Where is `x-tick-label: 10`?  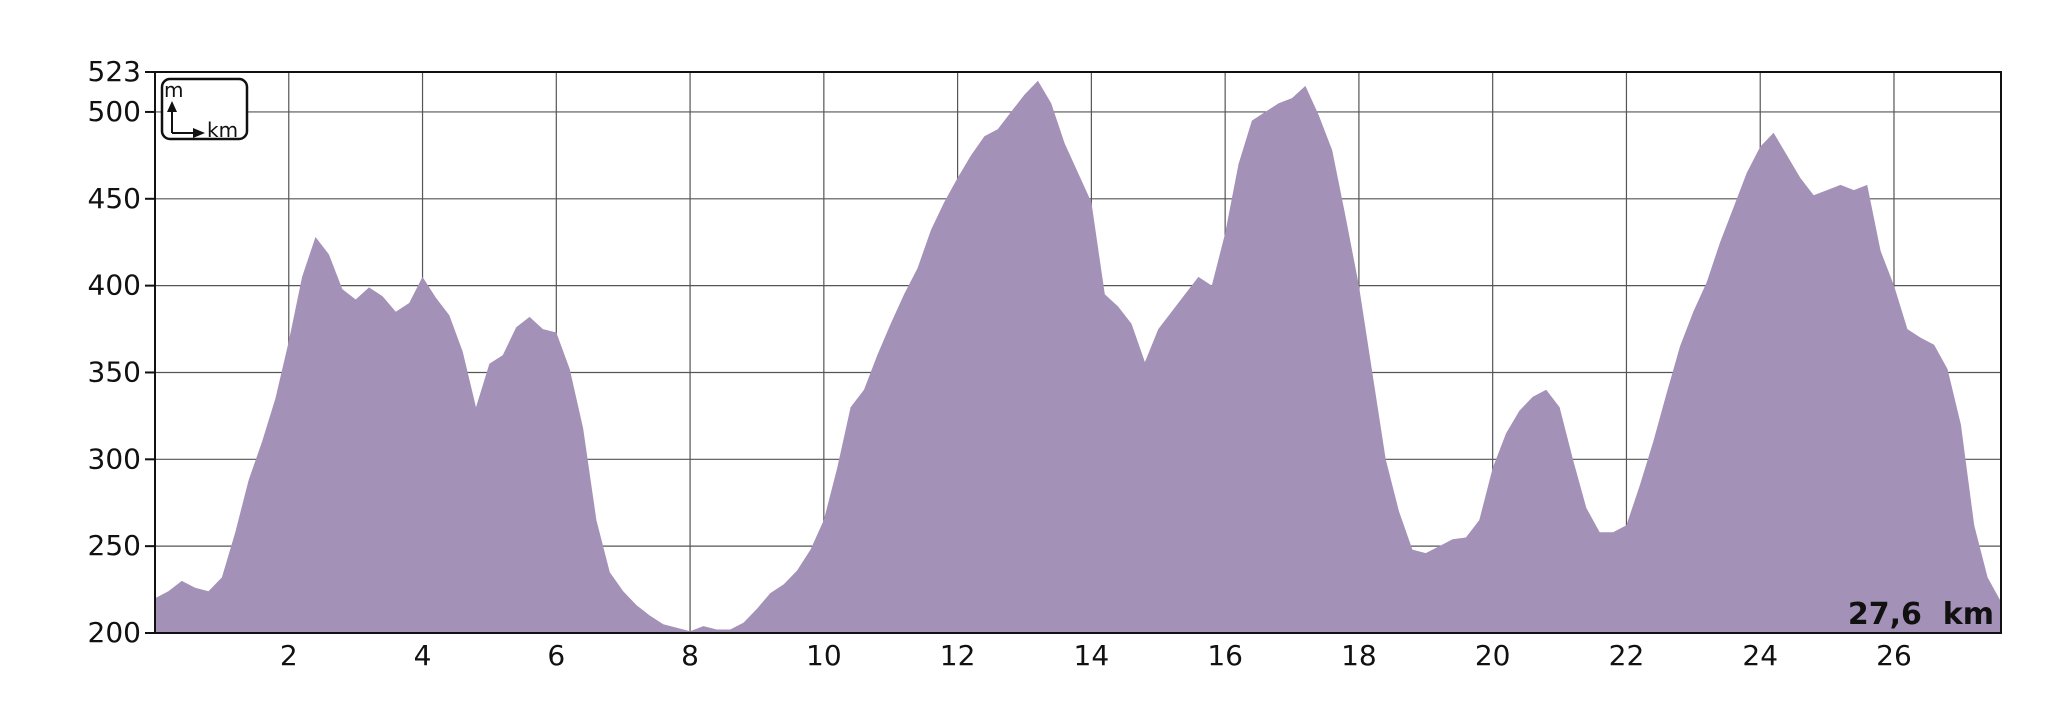 x-tick-label: 10 is located at coordinates (824, 655).